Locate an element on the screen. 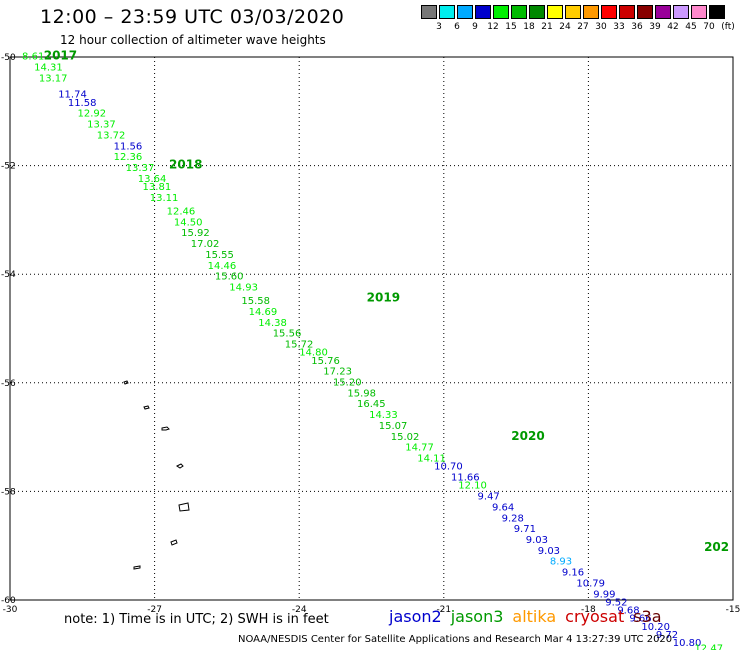  latitude-tick-label: -52 is located at coordinates (8, 167).